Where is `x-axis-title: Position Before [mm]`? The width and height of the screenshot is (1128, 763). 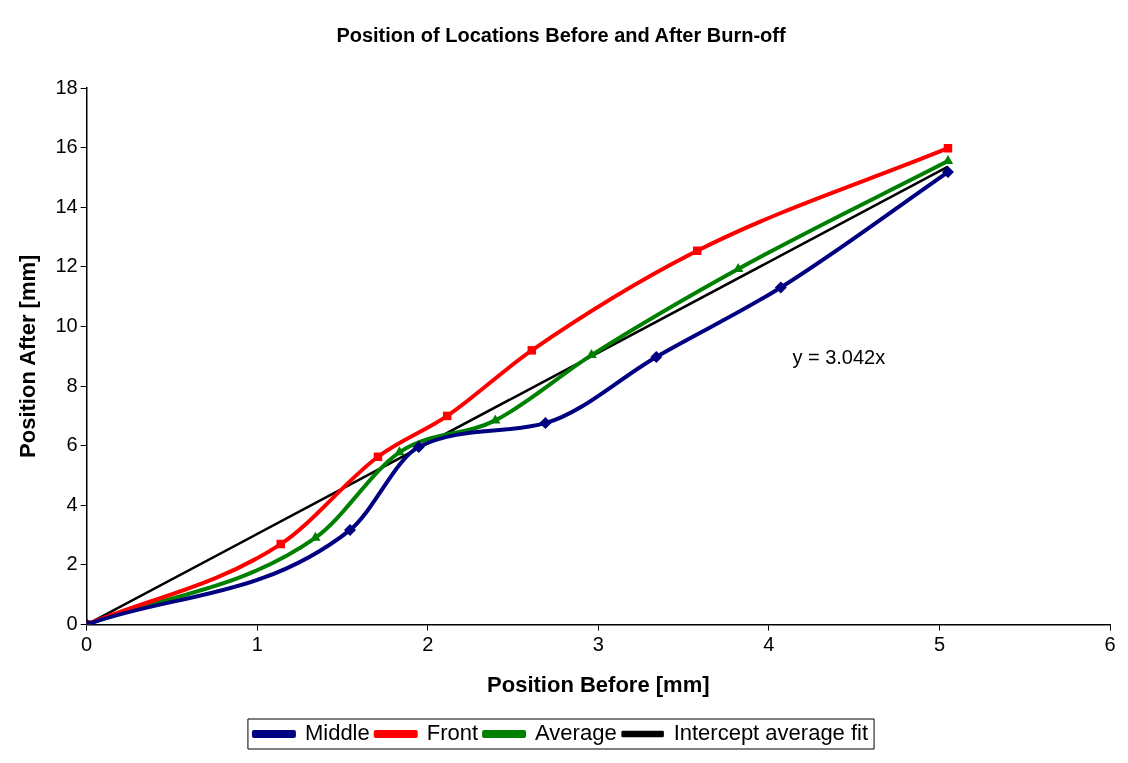 x-axis-title: Position Before [mm] is located at coordinates (598, 684).